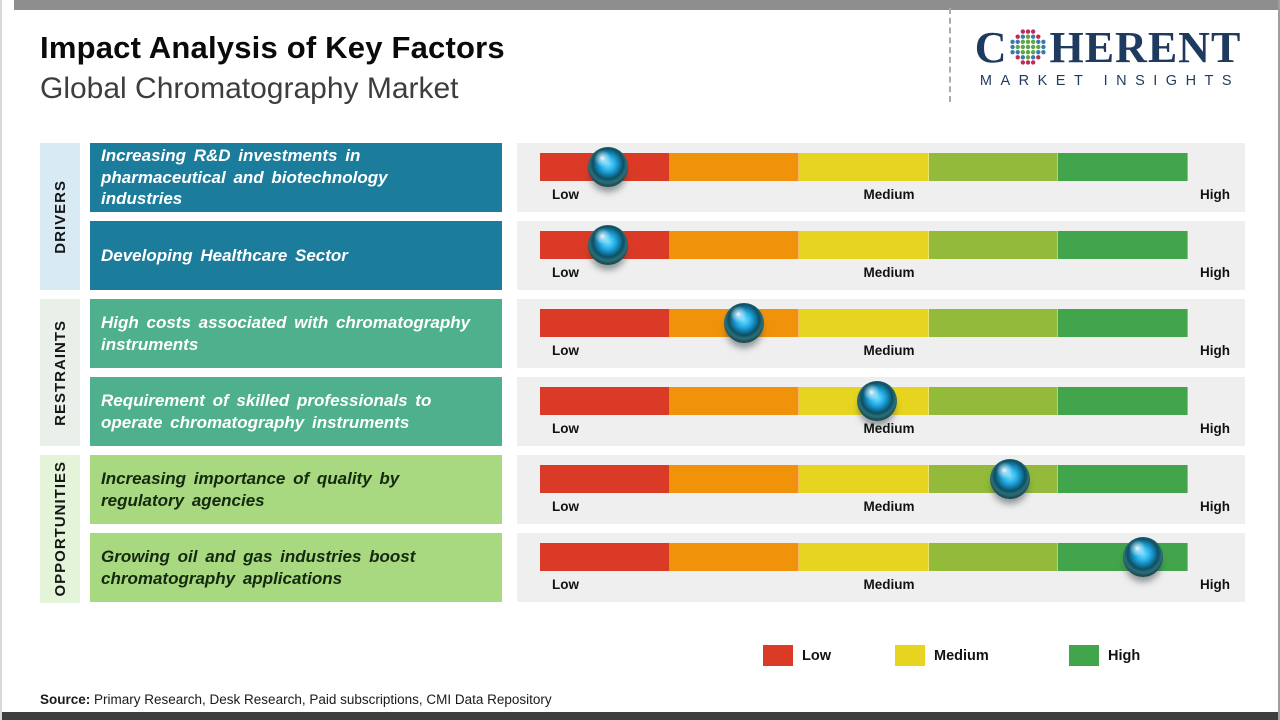  What do you see at coordinates (797, 655) in the screenshot?
I see `legend-item-low: Low` at bounding box center [797, 655].